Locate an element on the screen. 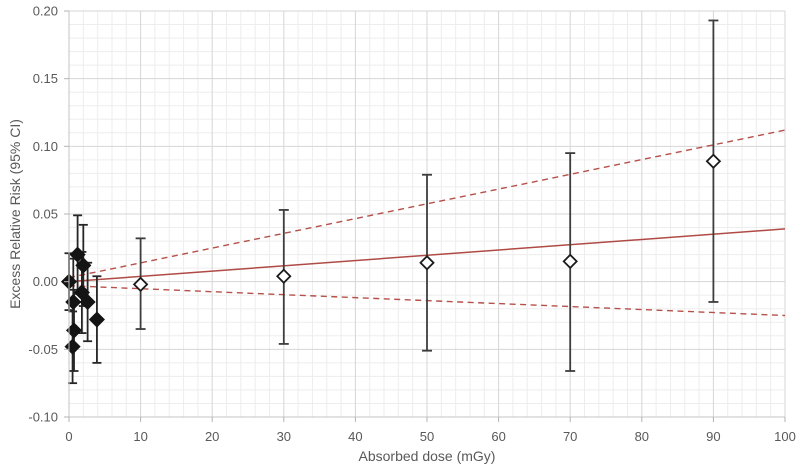 This screenshot has width=800, height=472. y-tick-label: 0.10 is located at coordinates (45, 146).